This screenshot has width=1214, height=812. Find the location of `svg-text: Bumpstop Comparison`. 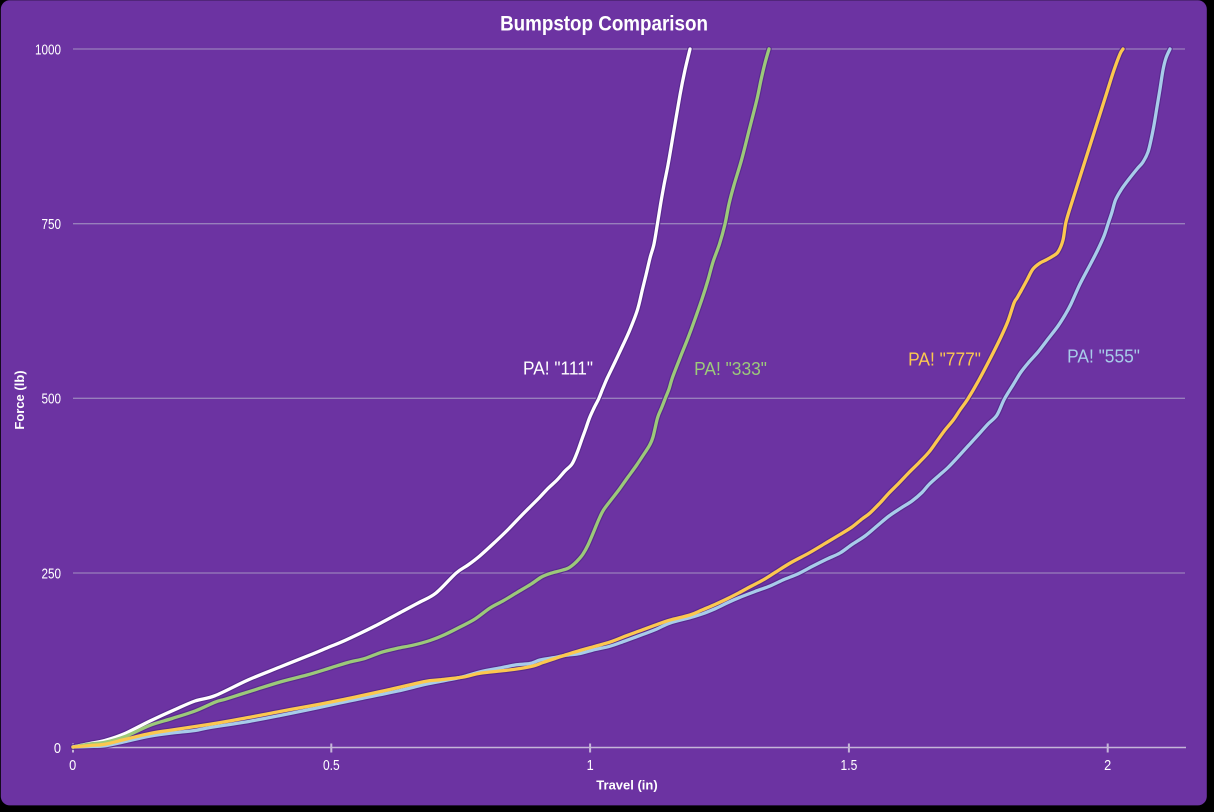

svg-text: Bumpstop Comparison is located at coordinates (604, 24).